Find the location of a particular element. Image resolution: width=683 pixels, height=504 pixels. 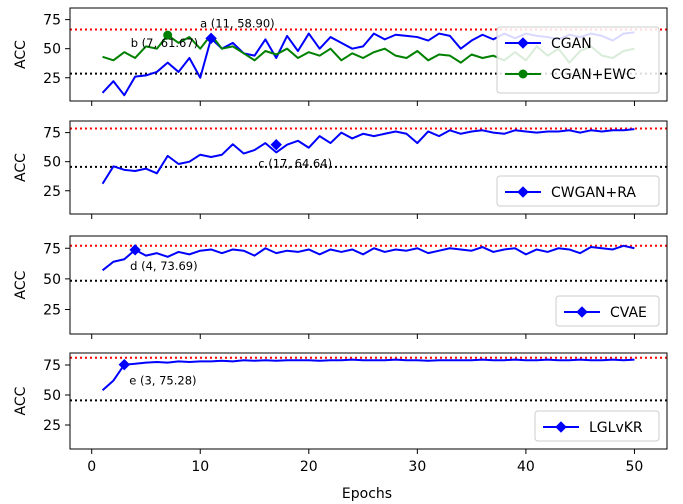

legend: CGAN CGAN+EWC is located at coordinates (578, 60).